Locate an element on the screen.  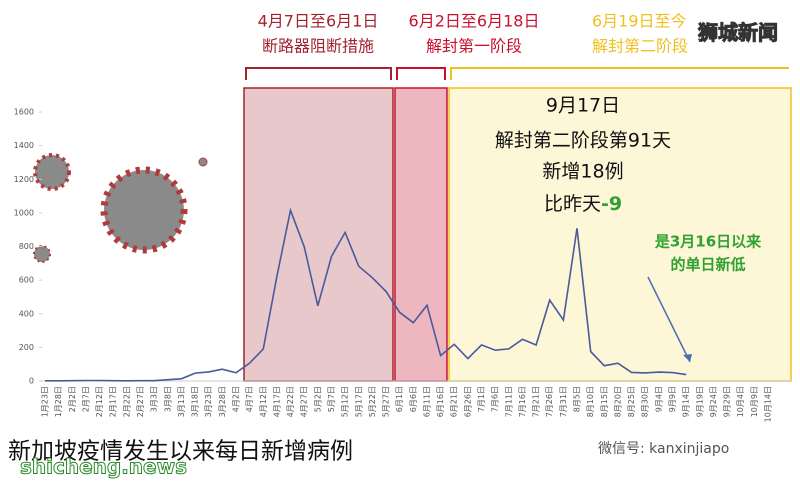
x-tick-label: 9月29日 is located at coordinates (727, 401).